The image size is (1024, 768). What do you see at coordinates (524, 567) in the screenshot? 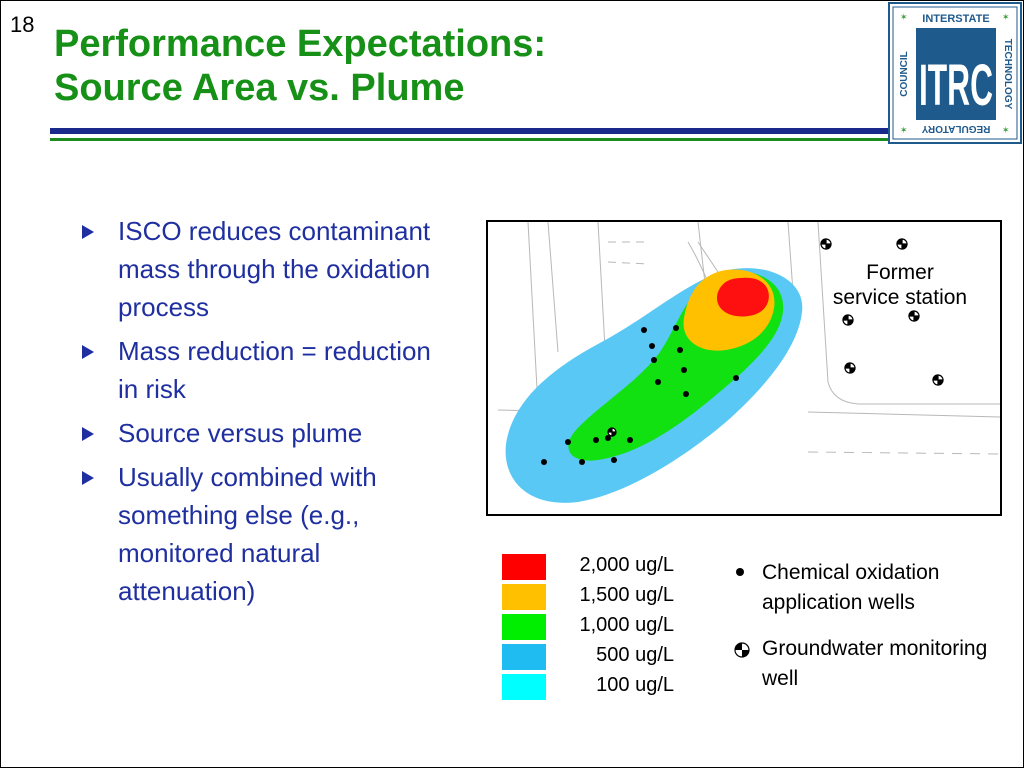
I see `legend-swatch-2000` at bounding box center [524, 567].